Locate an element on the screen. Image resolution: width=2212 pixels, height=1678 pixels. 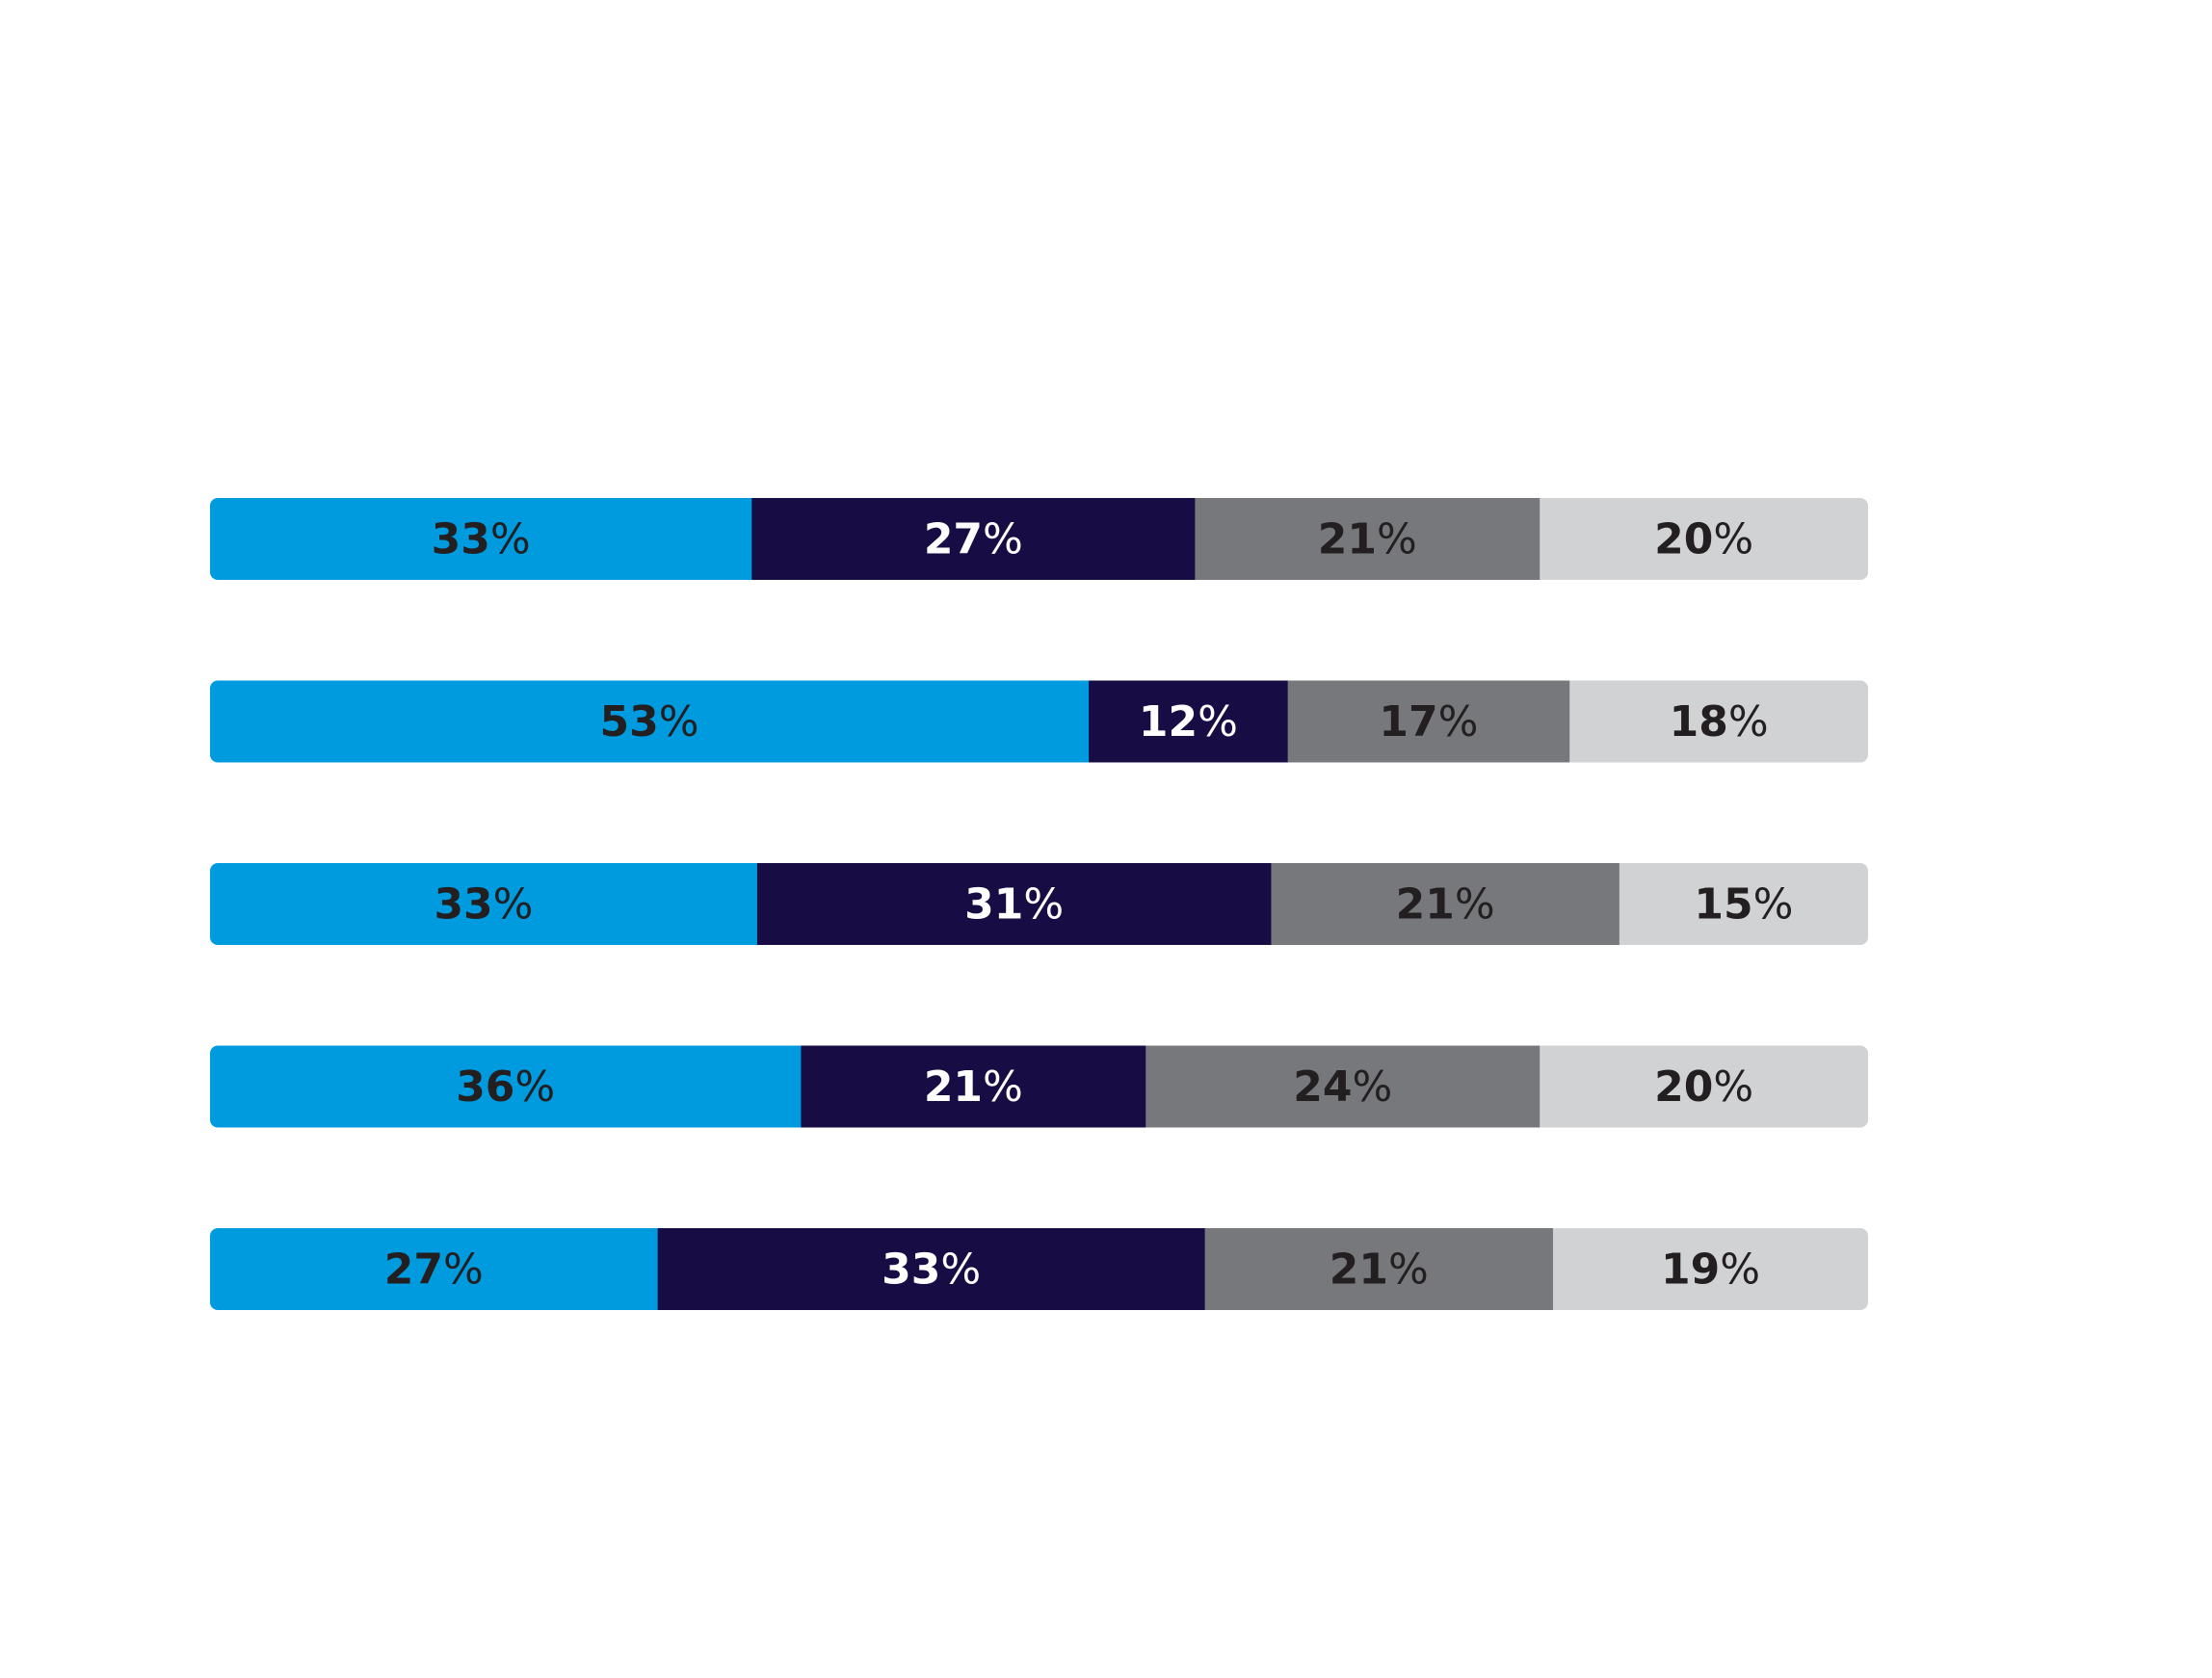
data-label: 24% is located at coordinates (1342, 1087).